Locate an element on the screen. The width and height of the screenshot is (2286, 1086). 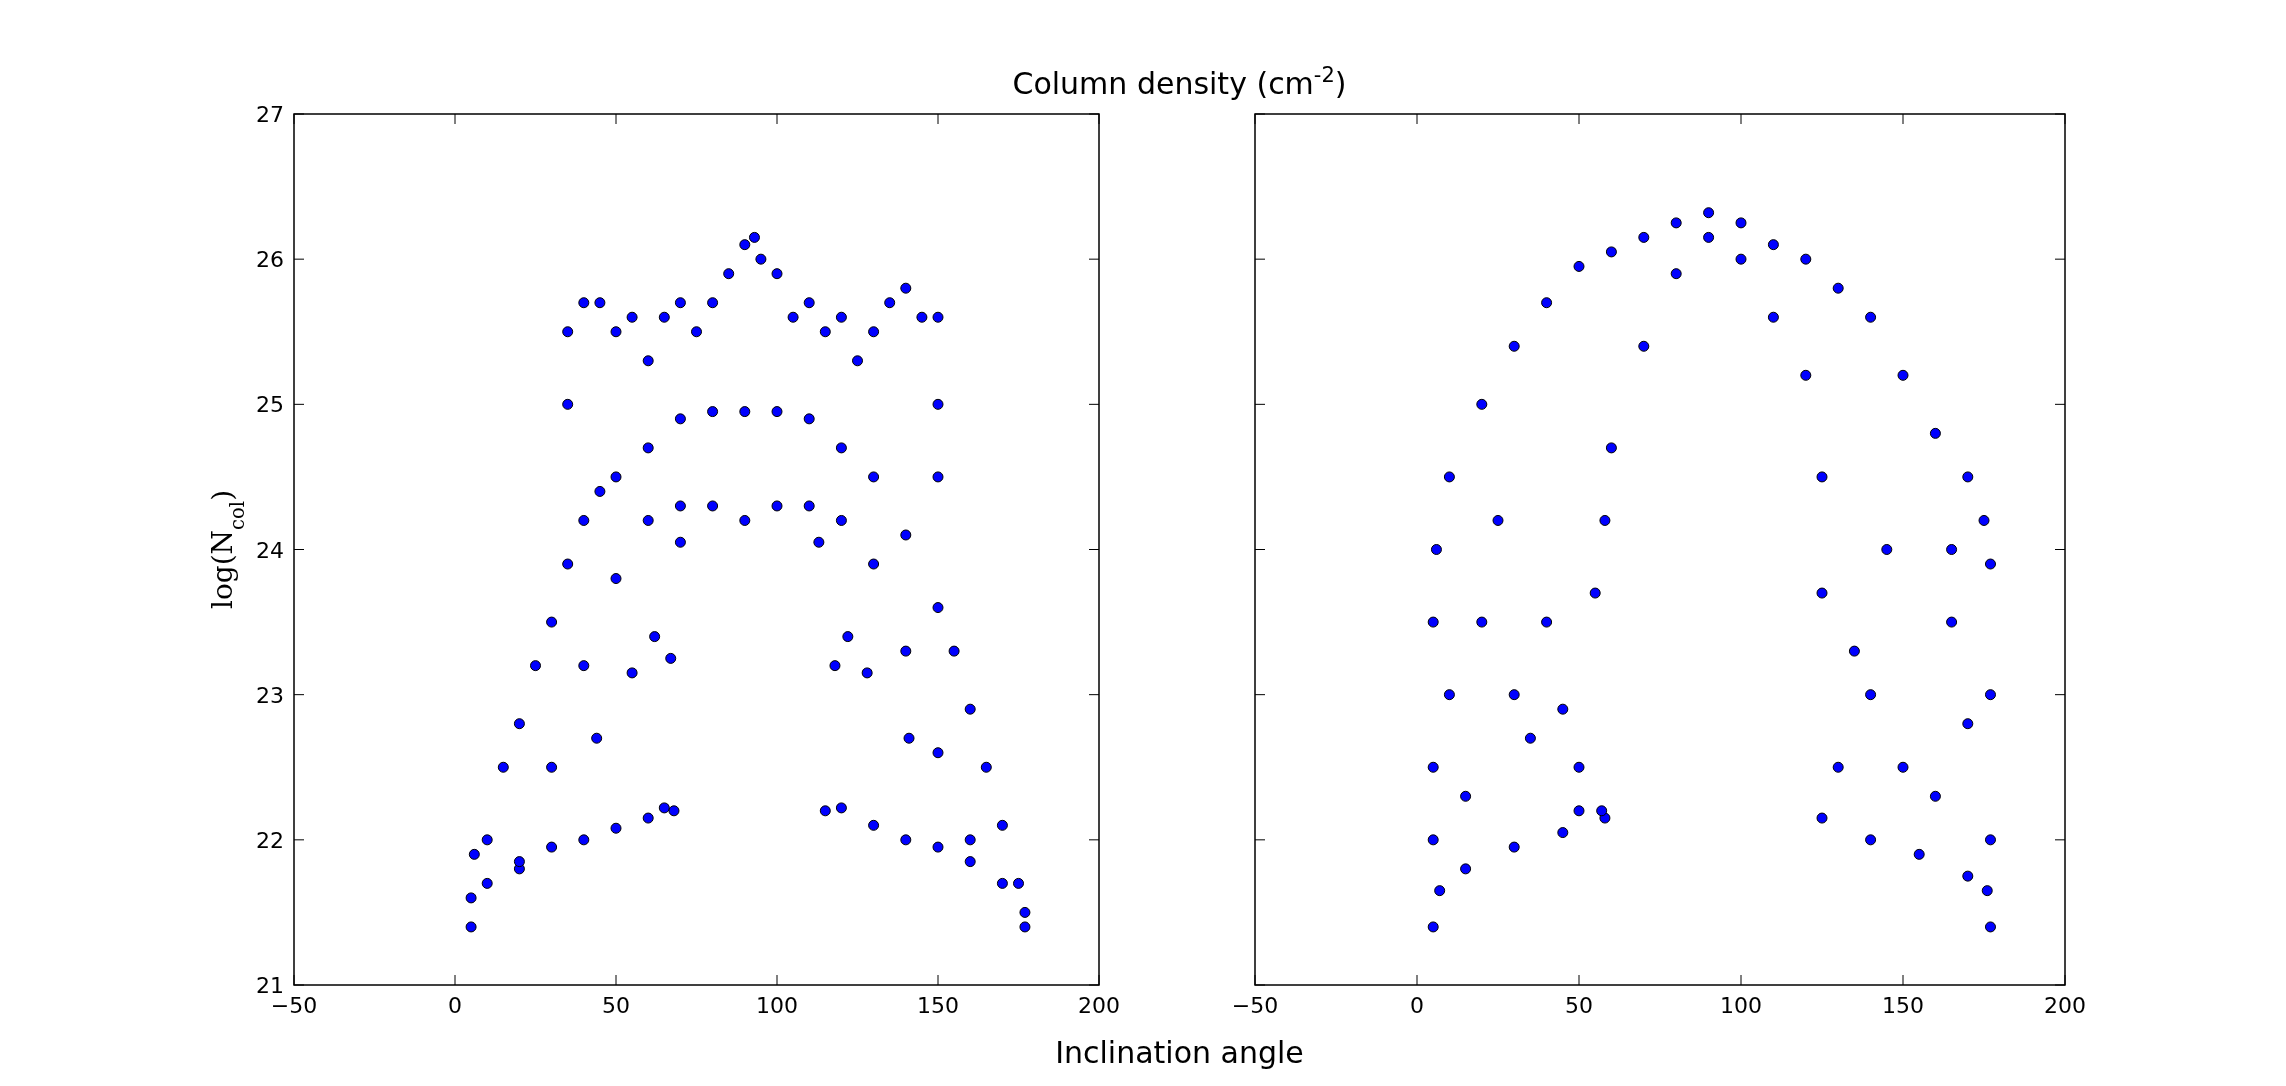
text: Column density (cm$^{-2}$) is located at coordinates (1179, 82).